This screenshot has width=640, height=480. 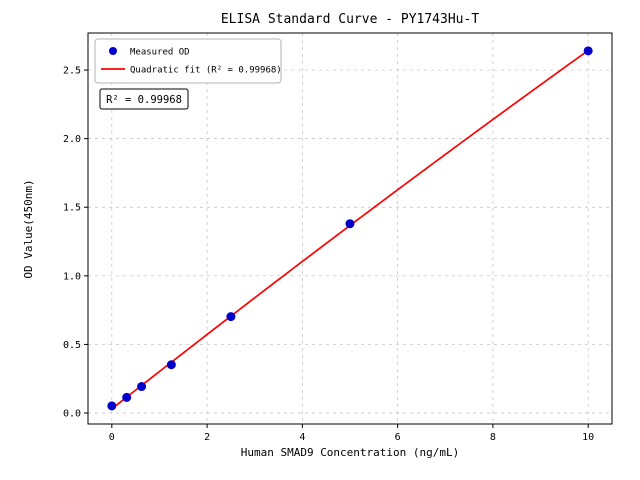 What do you see at coordinates (28, 228) in the screenshot?
I see `y-axis-label: OD Value(450nm)` at bounding box center [28, 228].